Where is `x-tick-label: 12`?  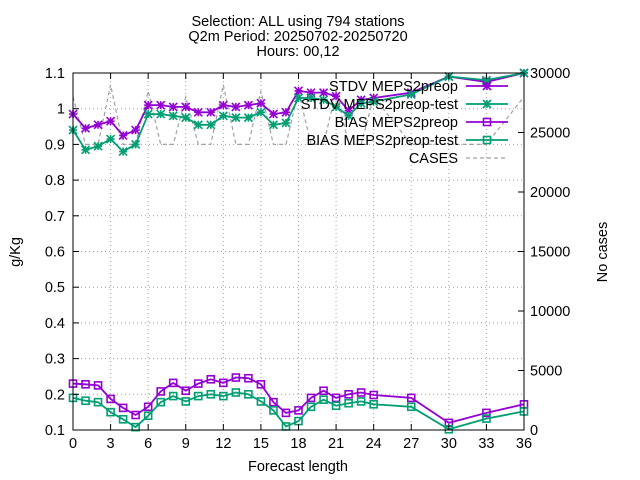 x-tick-label: 12 is located at coordinates (223, 444).